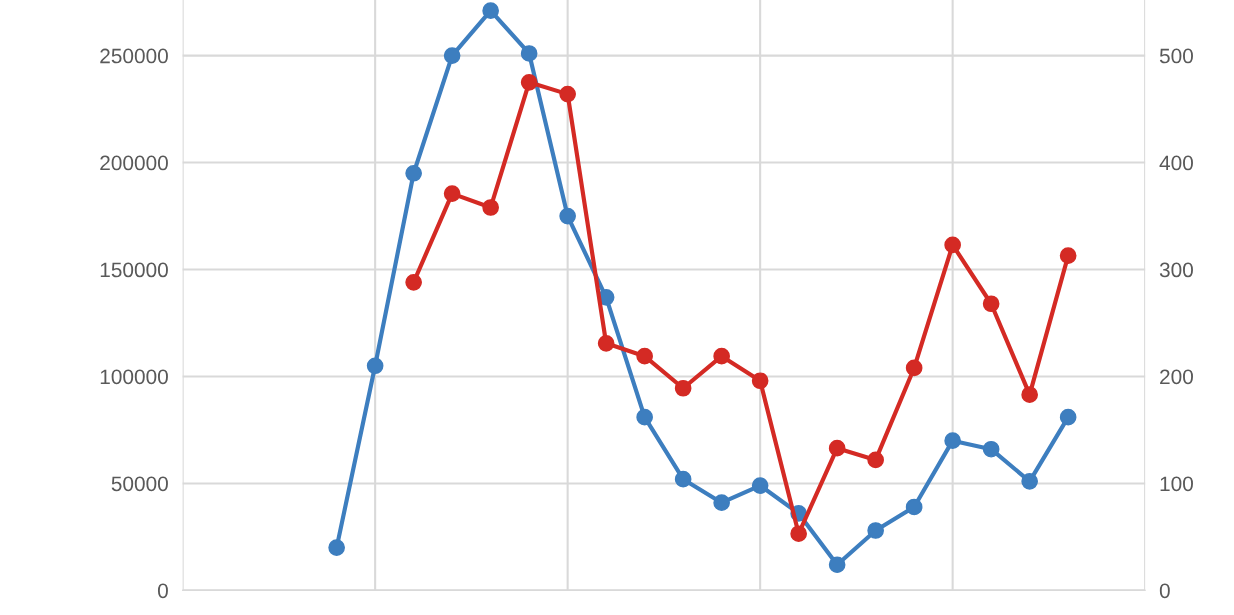 This screenshot has height=615, width=1234. What do you see at coordinates (134, 377) in the screenshot?
I see `y-tick-label: 100000` at bounding box center [134, 377].